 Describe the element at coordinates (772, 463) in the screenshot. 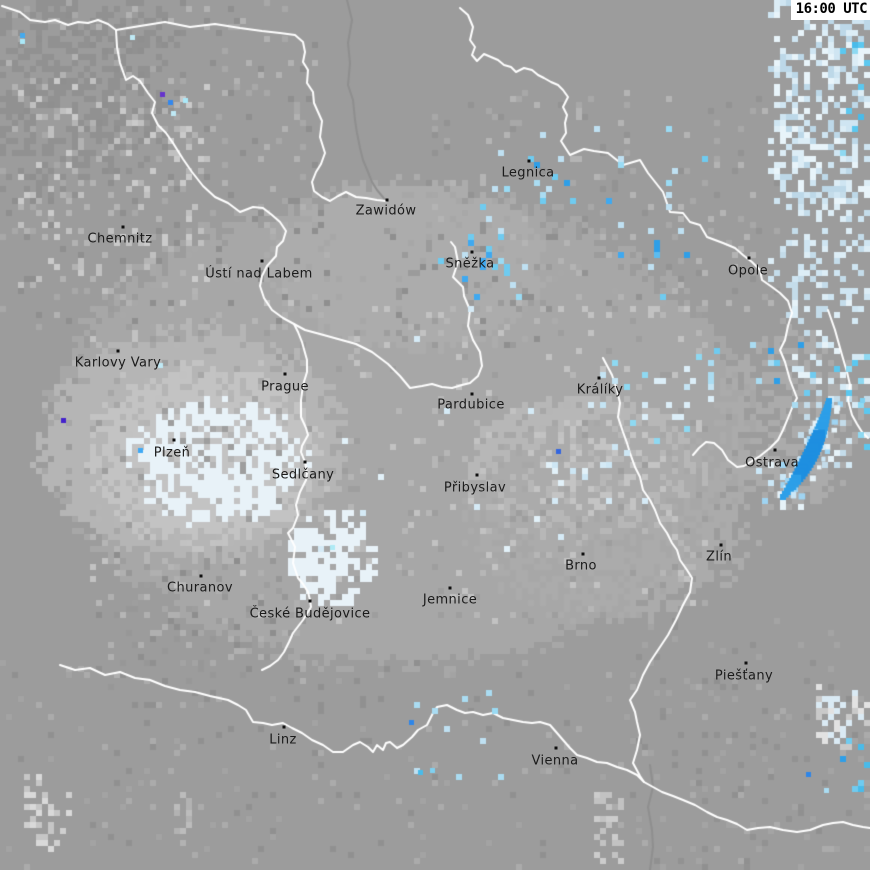

I see `city-label: Ostrava` at that location.